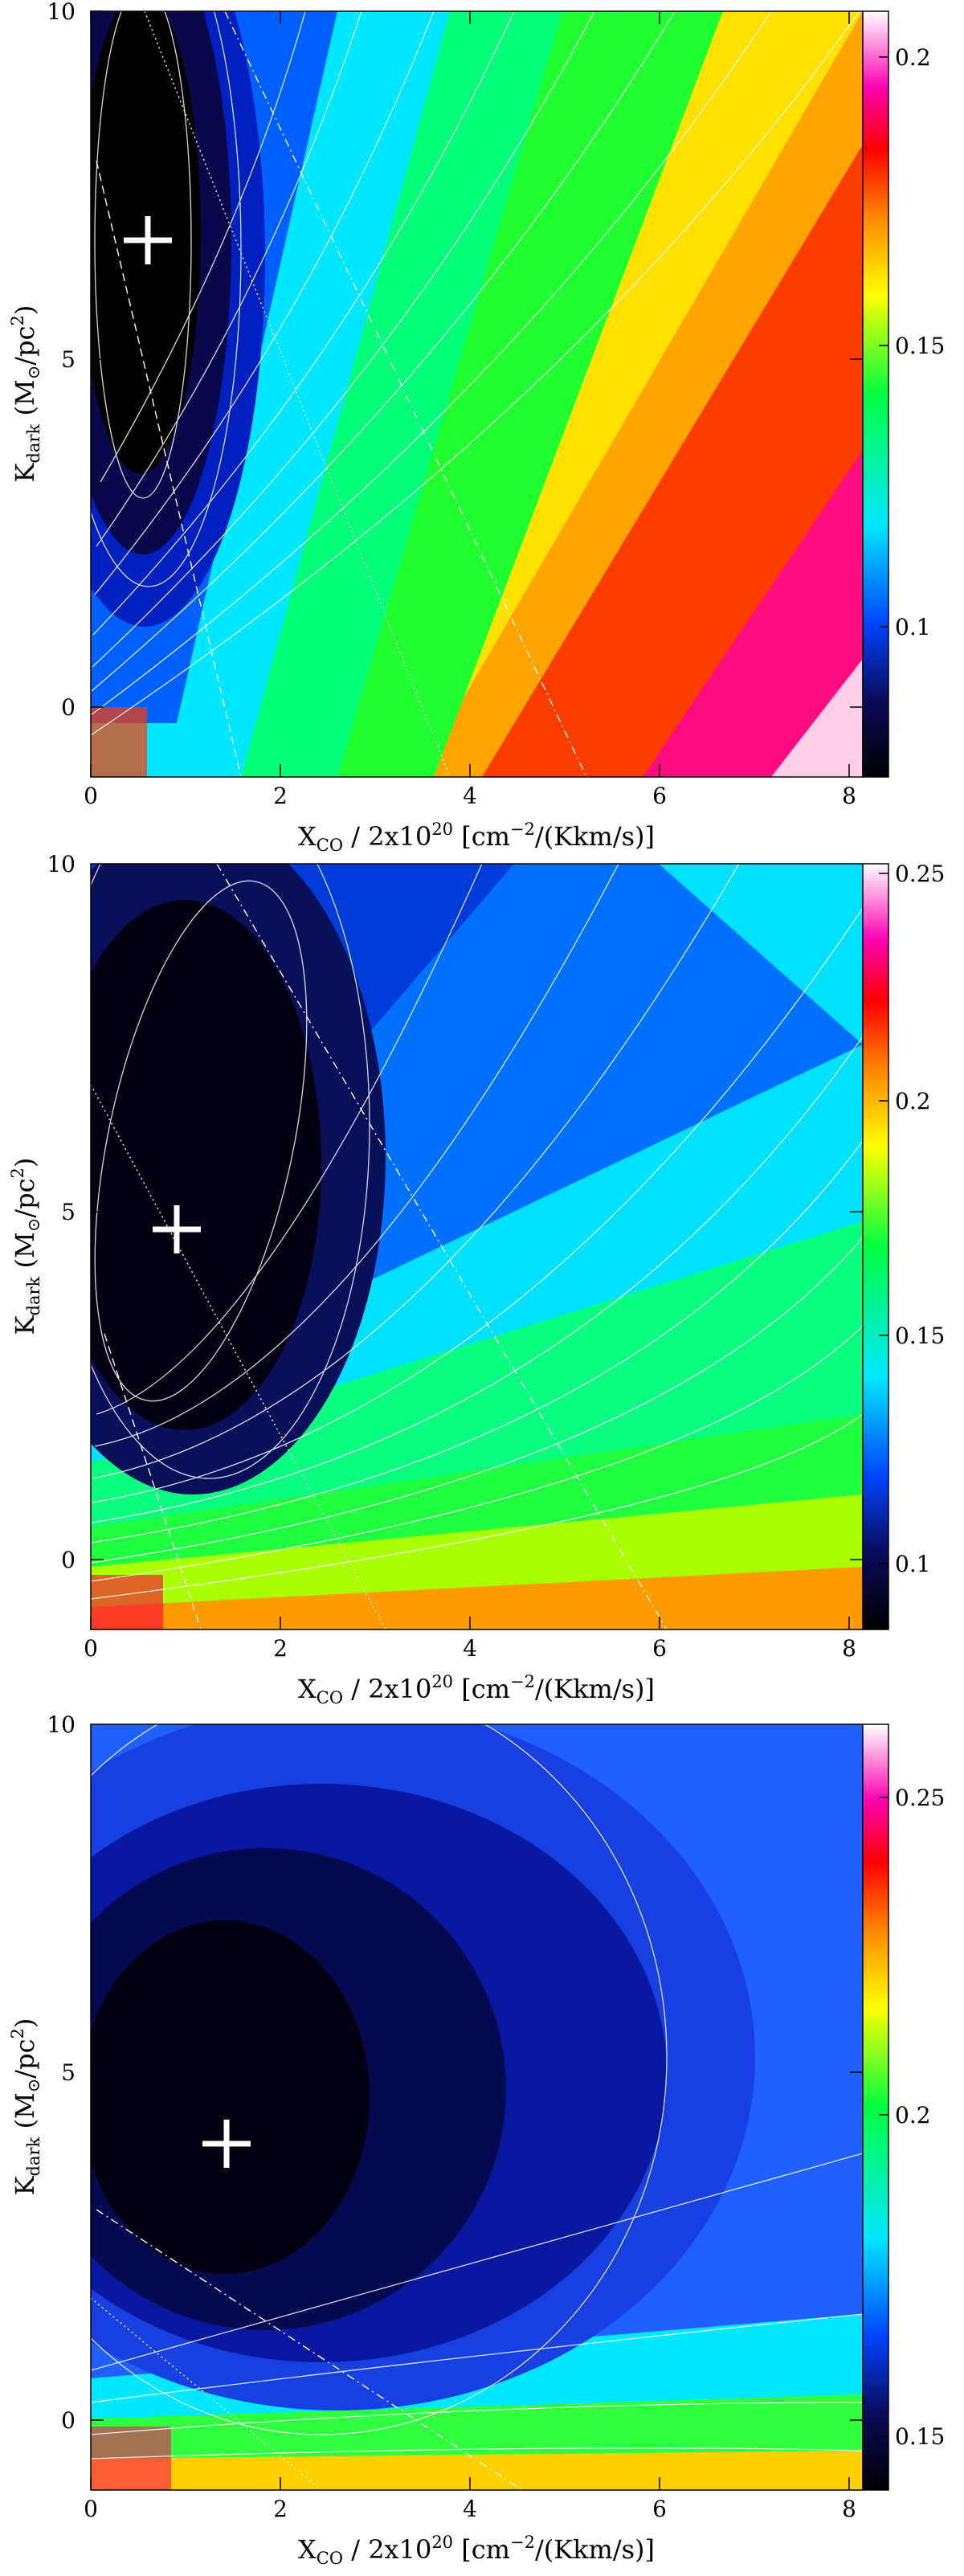 The height and width of the screenshot is (2576, 964). What do you see at coordinates (25, 1246) in the screenshot?
I see `y-label-2: Kdark (M⊙/pc2)` at bounding box center [25, 1246].